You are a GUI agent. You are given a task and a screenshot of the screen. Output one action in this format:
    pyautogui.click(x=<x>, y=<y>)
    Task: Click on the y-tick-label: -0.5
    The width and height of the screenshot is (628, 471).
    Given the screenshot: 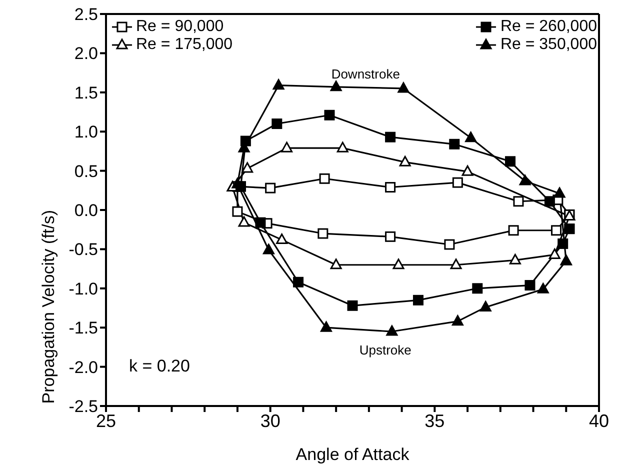 What is the action you would take?
    pyautogui.click(x=83, y=250)
    